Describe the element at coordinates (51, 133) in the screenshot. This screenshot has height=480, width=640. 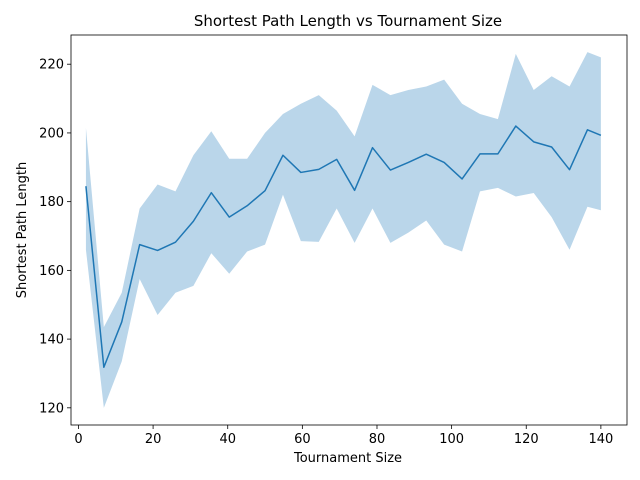
I see `y-tick-label: 200` at that location.